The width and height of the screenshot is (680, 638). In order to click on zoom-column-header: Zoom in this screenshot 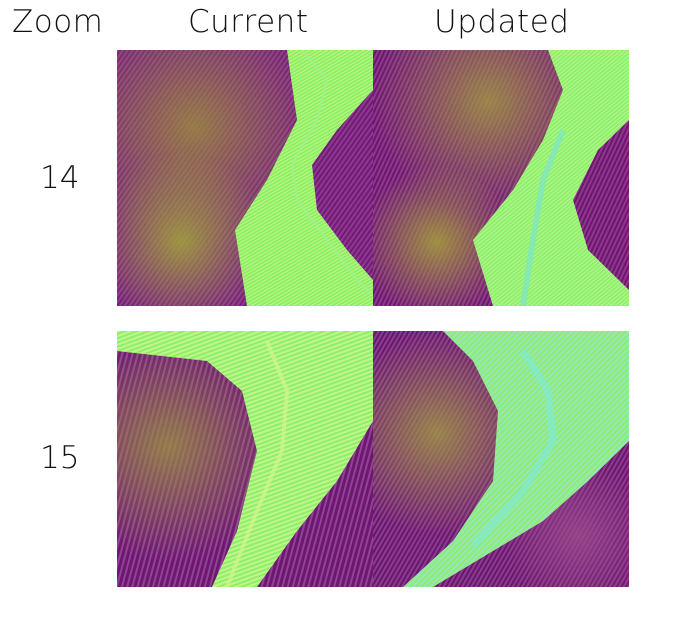, I will do `click(58, 22)`.